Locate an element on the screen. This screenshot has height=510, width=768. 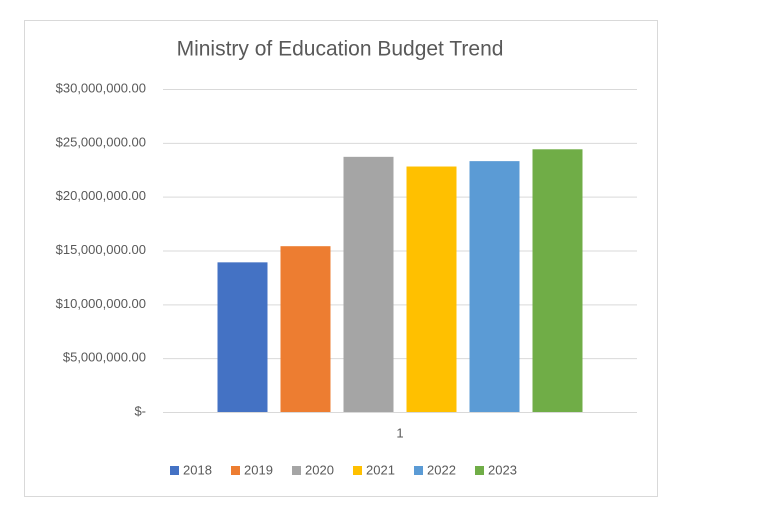
y-tick-label: $5,000,000.00 is located at coordinates (104, 357).